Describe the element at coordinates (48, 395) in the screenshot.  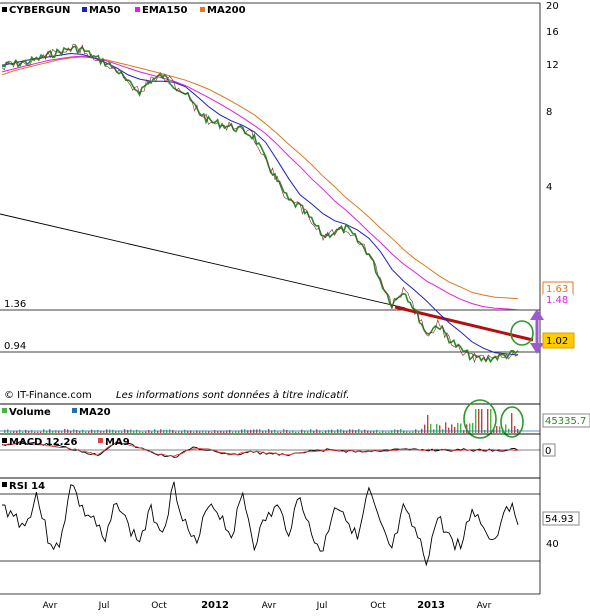
I see `source-text: © IT-Finance.com` at that location.